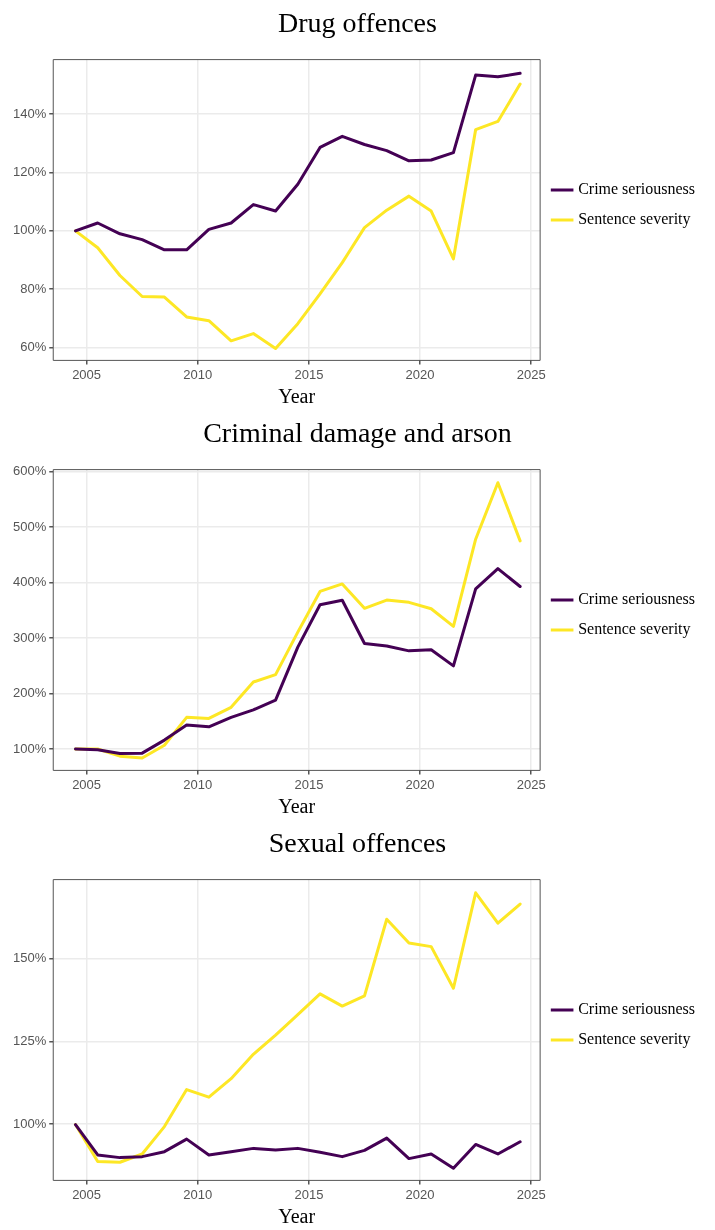  What do you see at coordinates (357, 433) in the screenshot?
I see `chart-title: Criminal damage and arson` at bounding box center [357, 433].